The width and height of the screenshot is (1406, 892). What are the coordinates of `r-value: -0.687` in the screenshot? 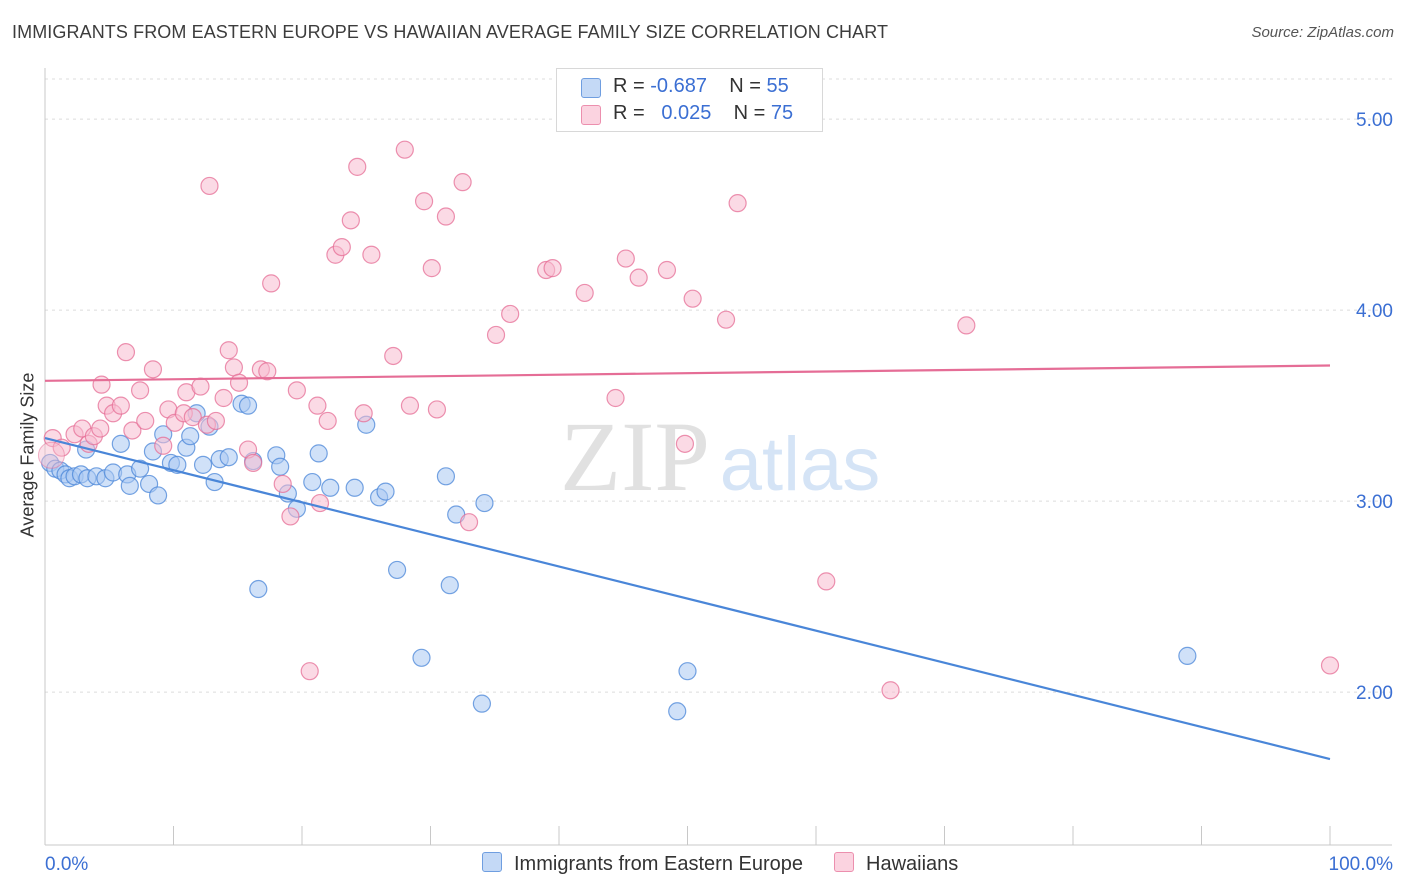 It's located at (678, 86).